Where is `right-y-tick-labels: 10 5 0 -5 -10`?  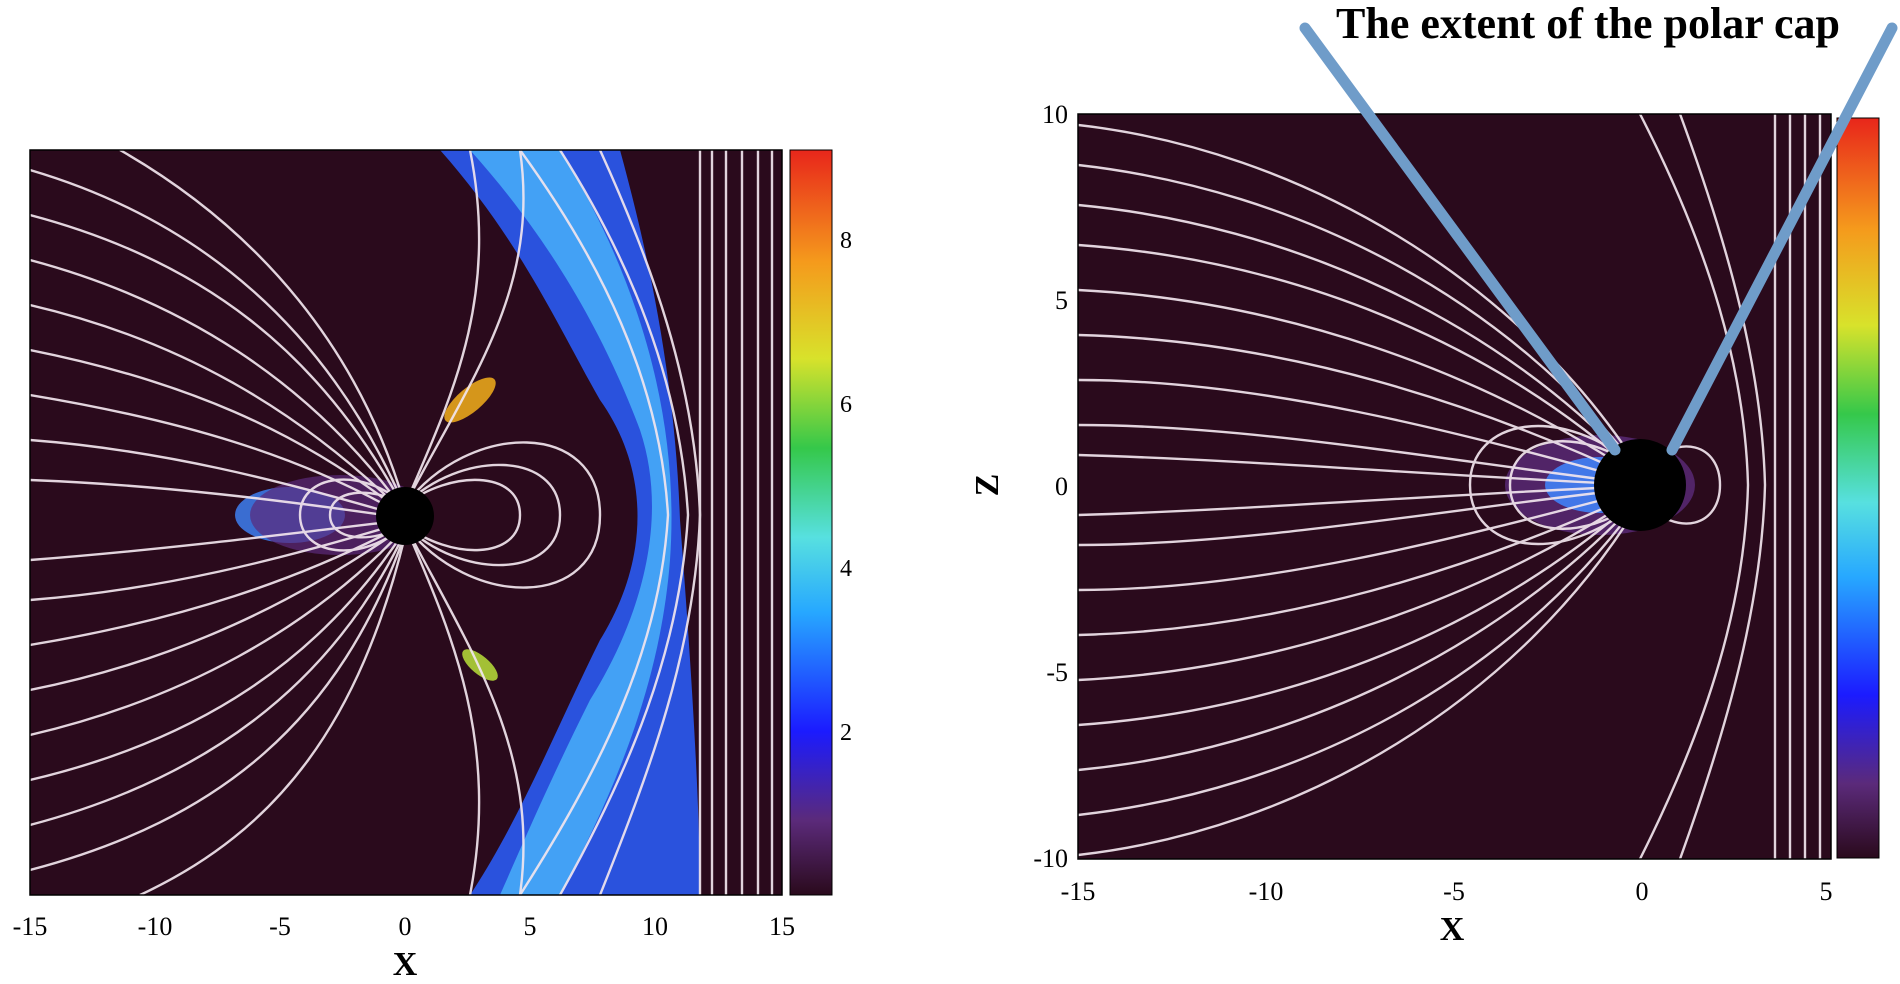 right-y-tick-labels: 10 5 0 -5 -10 is located at coordinates (1050, 486).